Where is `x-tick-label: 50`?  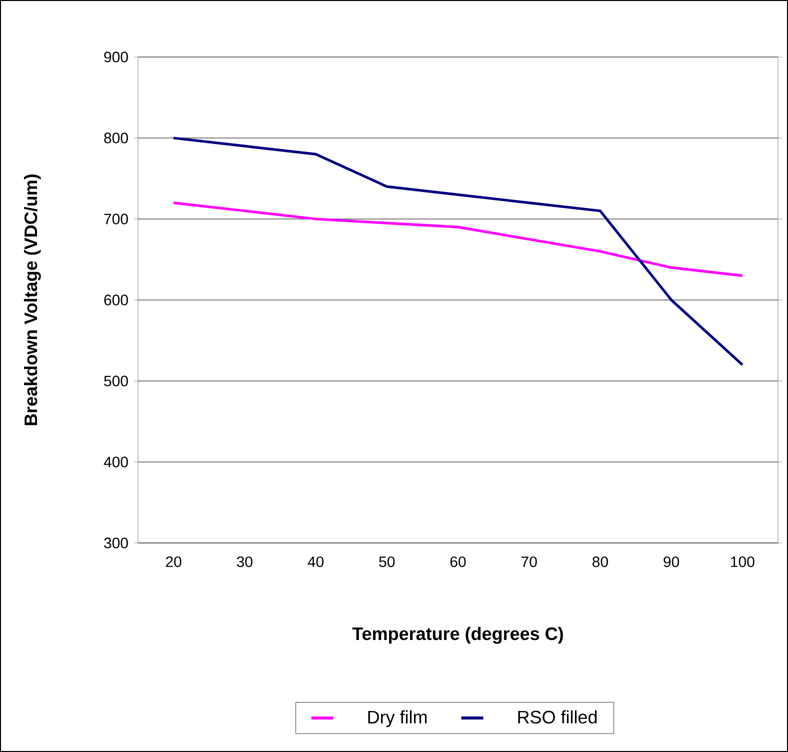 x-tick-label: 50 is located at coordinates (387, 562).